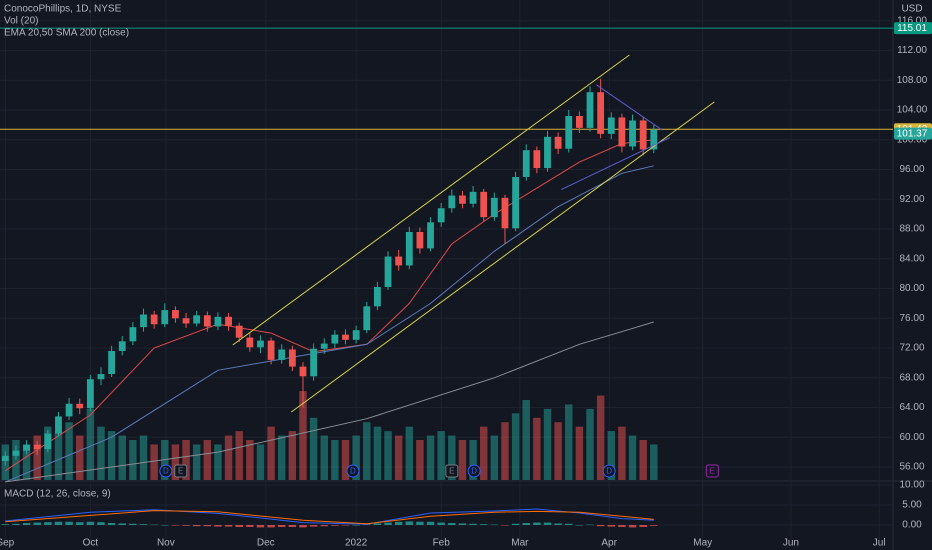 The width and height of the screenshot is (932, 550). I want to click on x-tick-label: Jun, so click(791, 543).